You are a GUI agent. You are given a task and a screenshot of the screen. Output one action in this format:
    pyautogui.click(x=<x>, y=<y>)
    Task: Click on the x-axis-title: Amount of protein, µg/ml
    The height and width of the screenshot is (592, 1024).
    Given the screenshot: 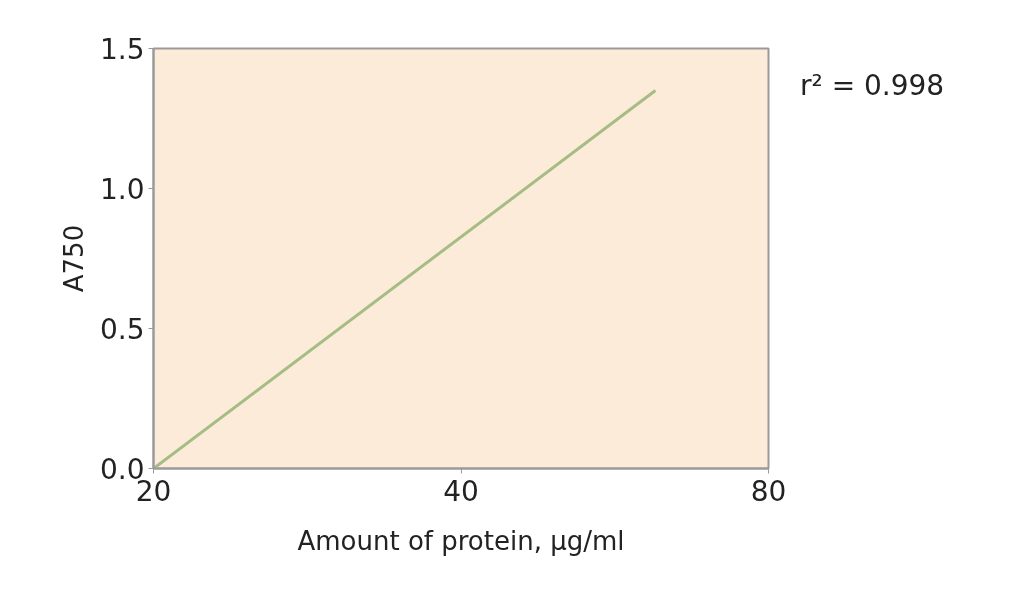 What is the action you would take?
    pyautogui.click(x=461, y=540)
    